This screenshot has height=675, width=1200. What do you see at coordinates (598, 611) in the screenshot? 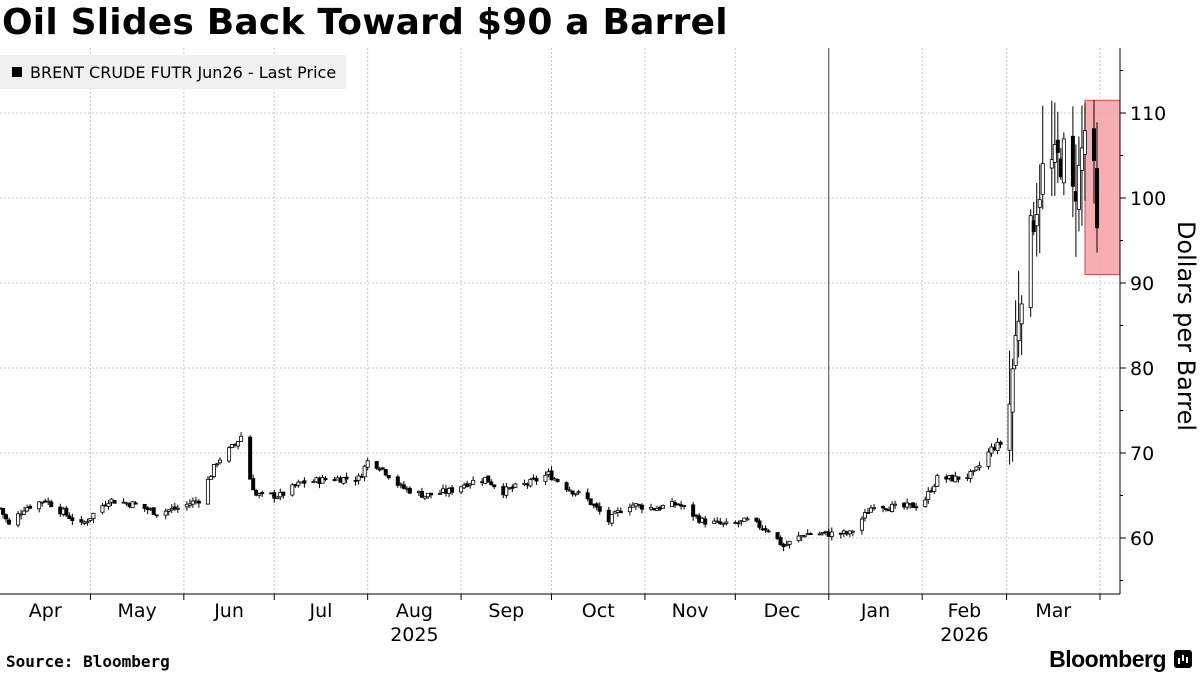
I see `x-tick-label: Oct` at bounding box center [598, 611].